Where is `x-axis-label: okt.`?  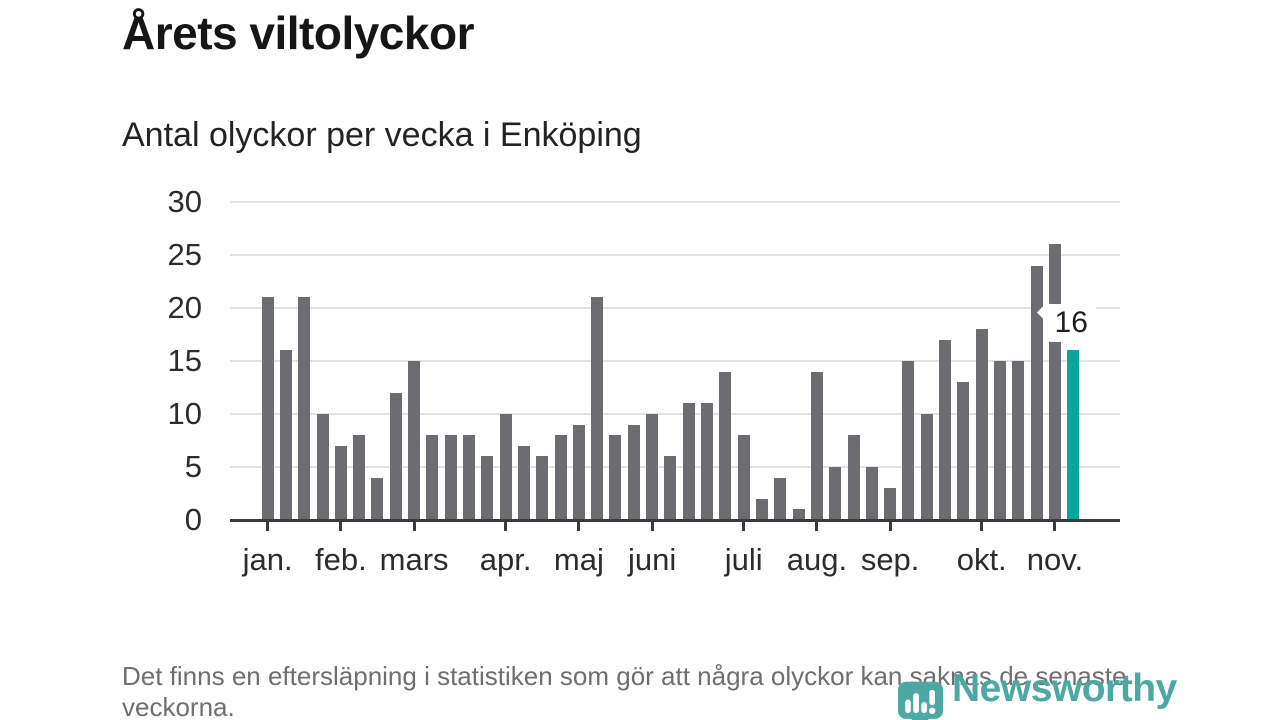
x-axis-label: okt. is located at coordinates (981, 559).